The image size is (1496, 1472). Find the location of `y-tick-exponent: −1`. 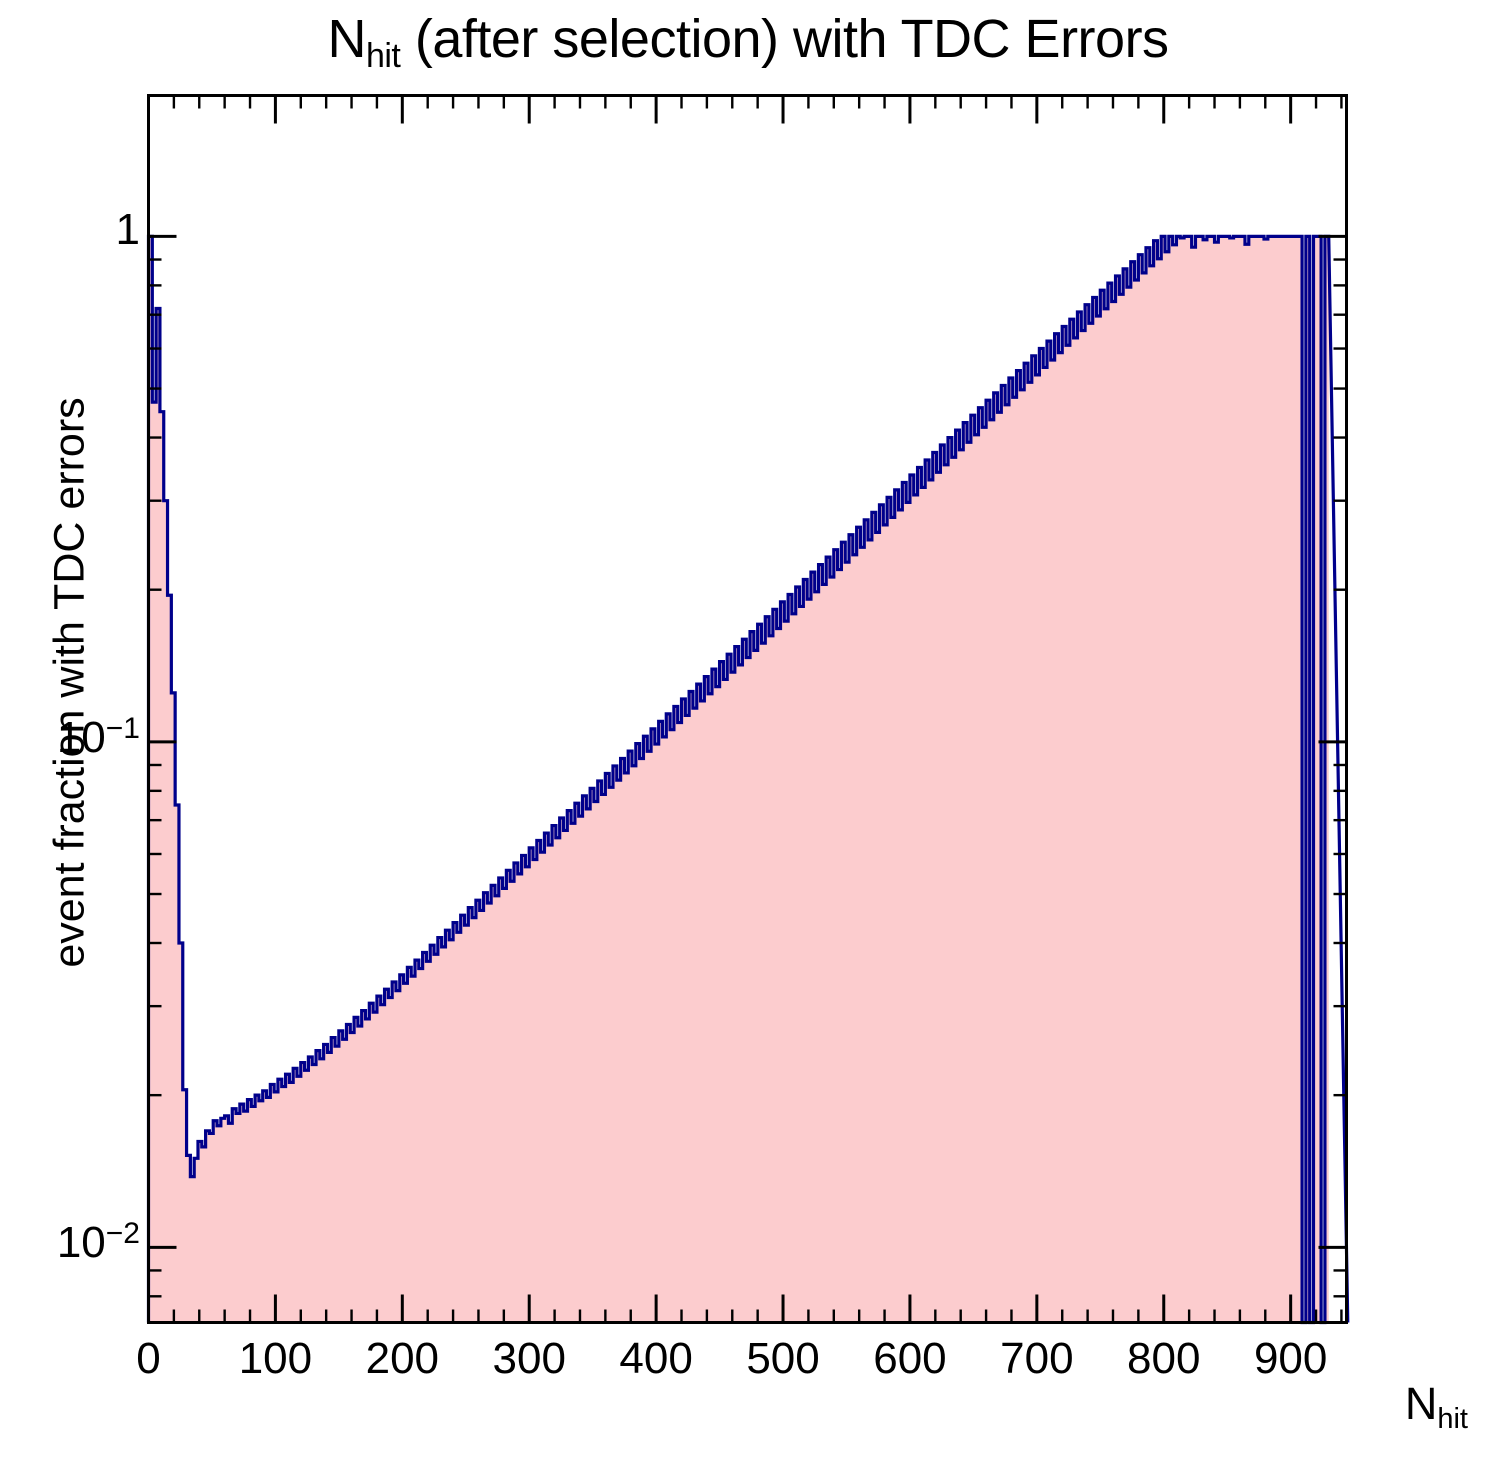

y-tick-exponent: −1 is located at coordinates (122, 728).